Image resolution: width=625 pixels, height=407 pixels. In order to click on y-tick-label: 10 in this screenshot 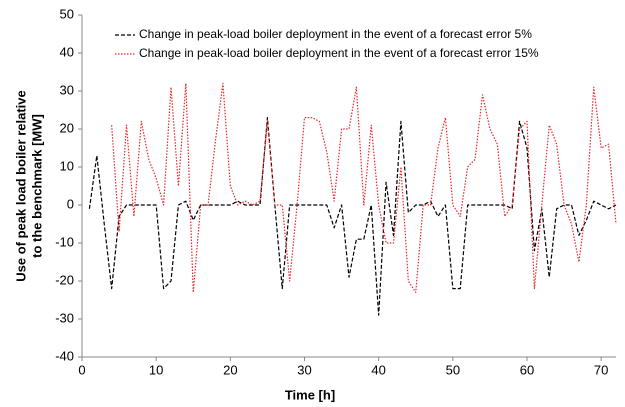, I will do `click(67, 165)`.